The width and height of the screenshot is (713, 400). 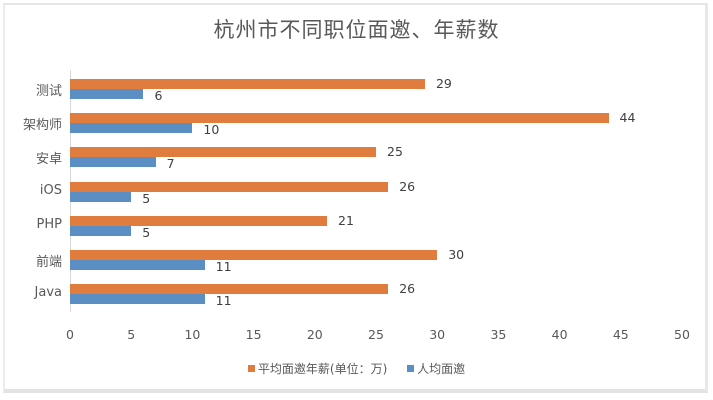 What do you see at coordinates (251, 368) in the screenshot?
I see `legend-swatch-orange` at bounding box center [251, 368].